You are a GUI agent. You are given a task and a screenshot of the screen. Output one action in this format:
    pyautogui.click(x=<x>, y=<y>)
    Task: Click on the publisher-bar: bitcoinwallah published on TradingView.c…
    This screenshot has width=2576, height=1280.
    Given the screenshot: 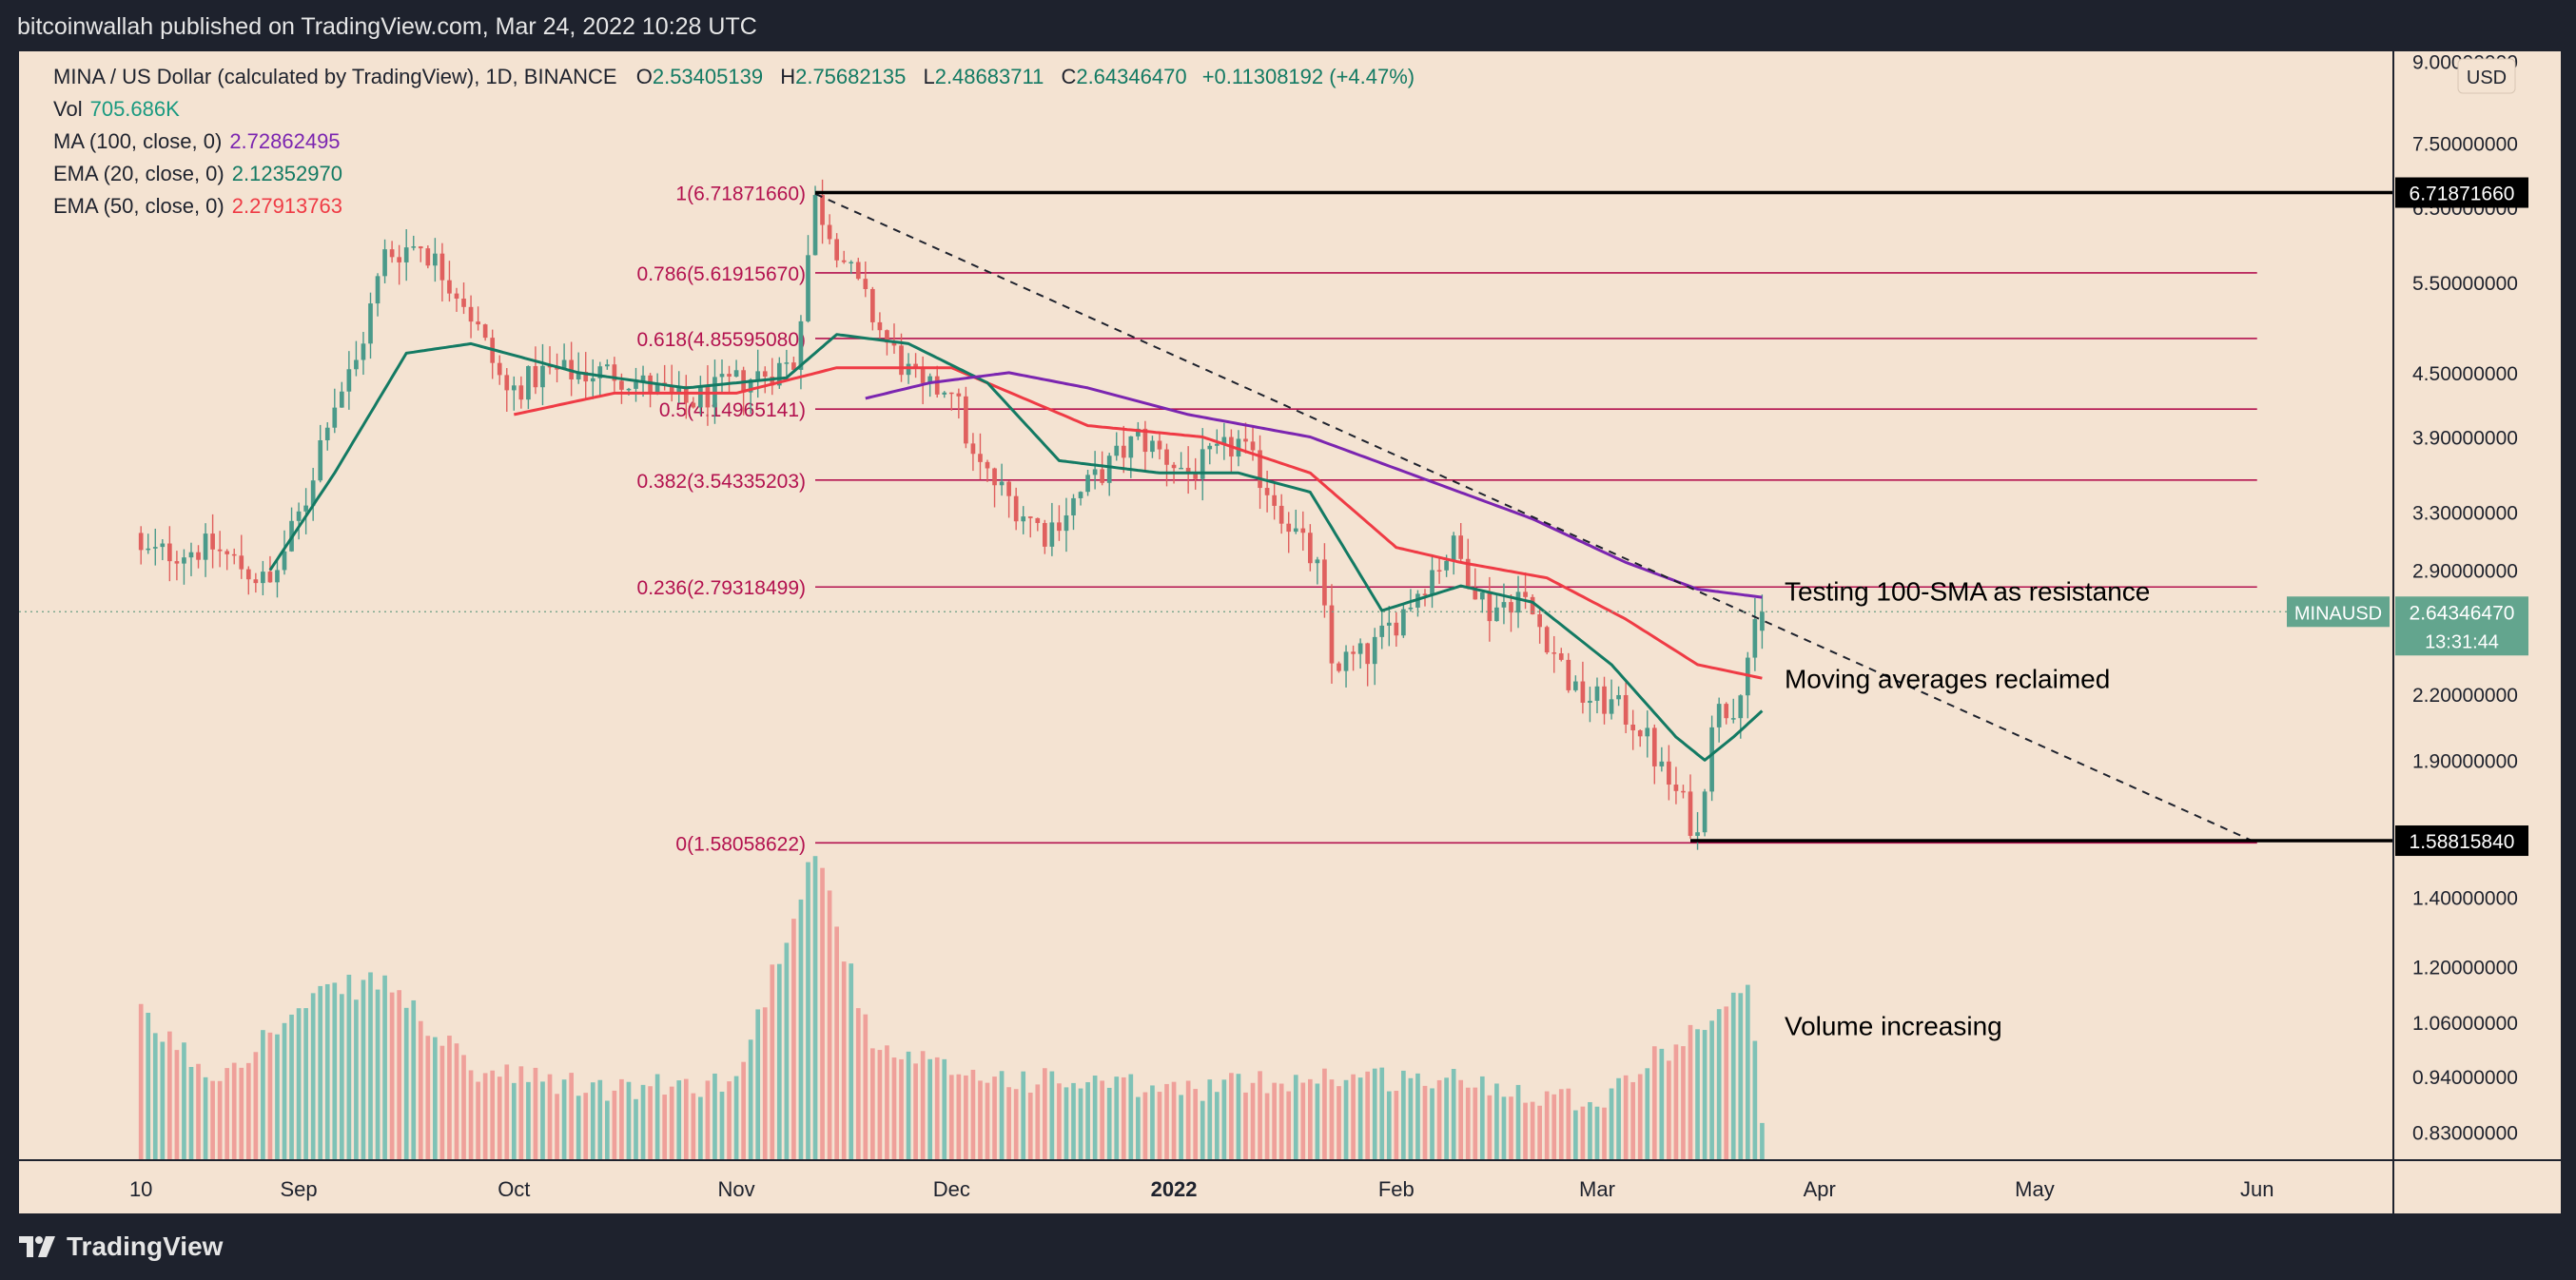 What is the action you would take?
    pyautogui.click(x=1288, y=25)
    